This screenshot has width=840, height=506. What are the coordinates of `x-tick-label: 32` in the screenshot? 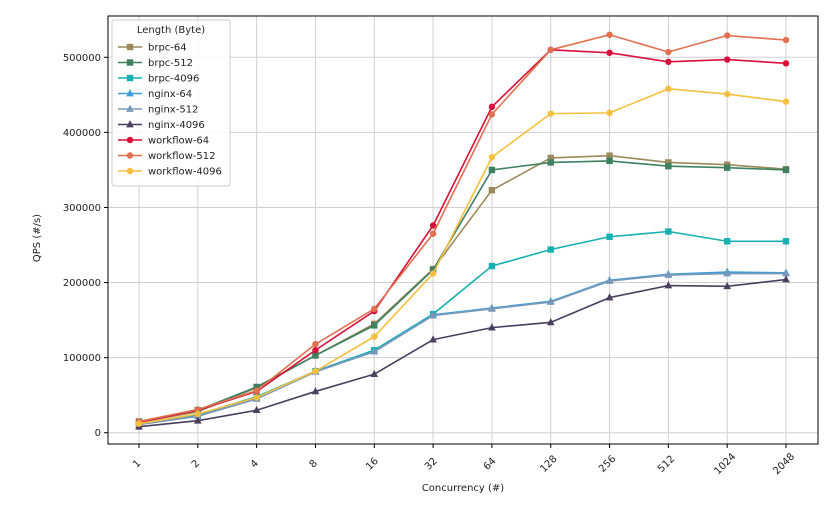 It's located at (431, 464).